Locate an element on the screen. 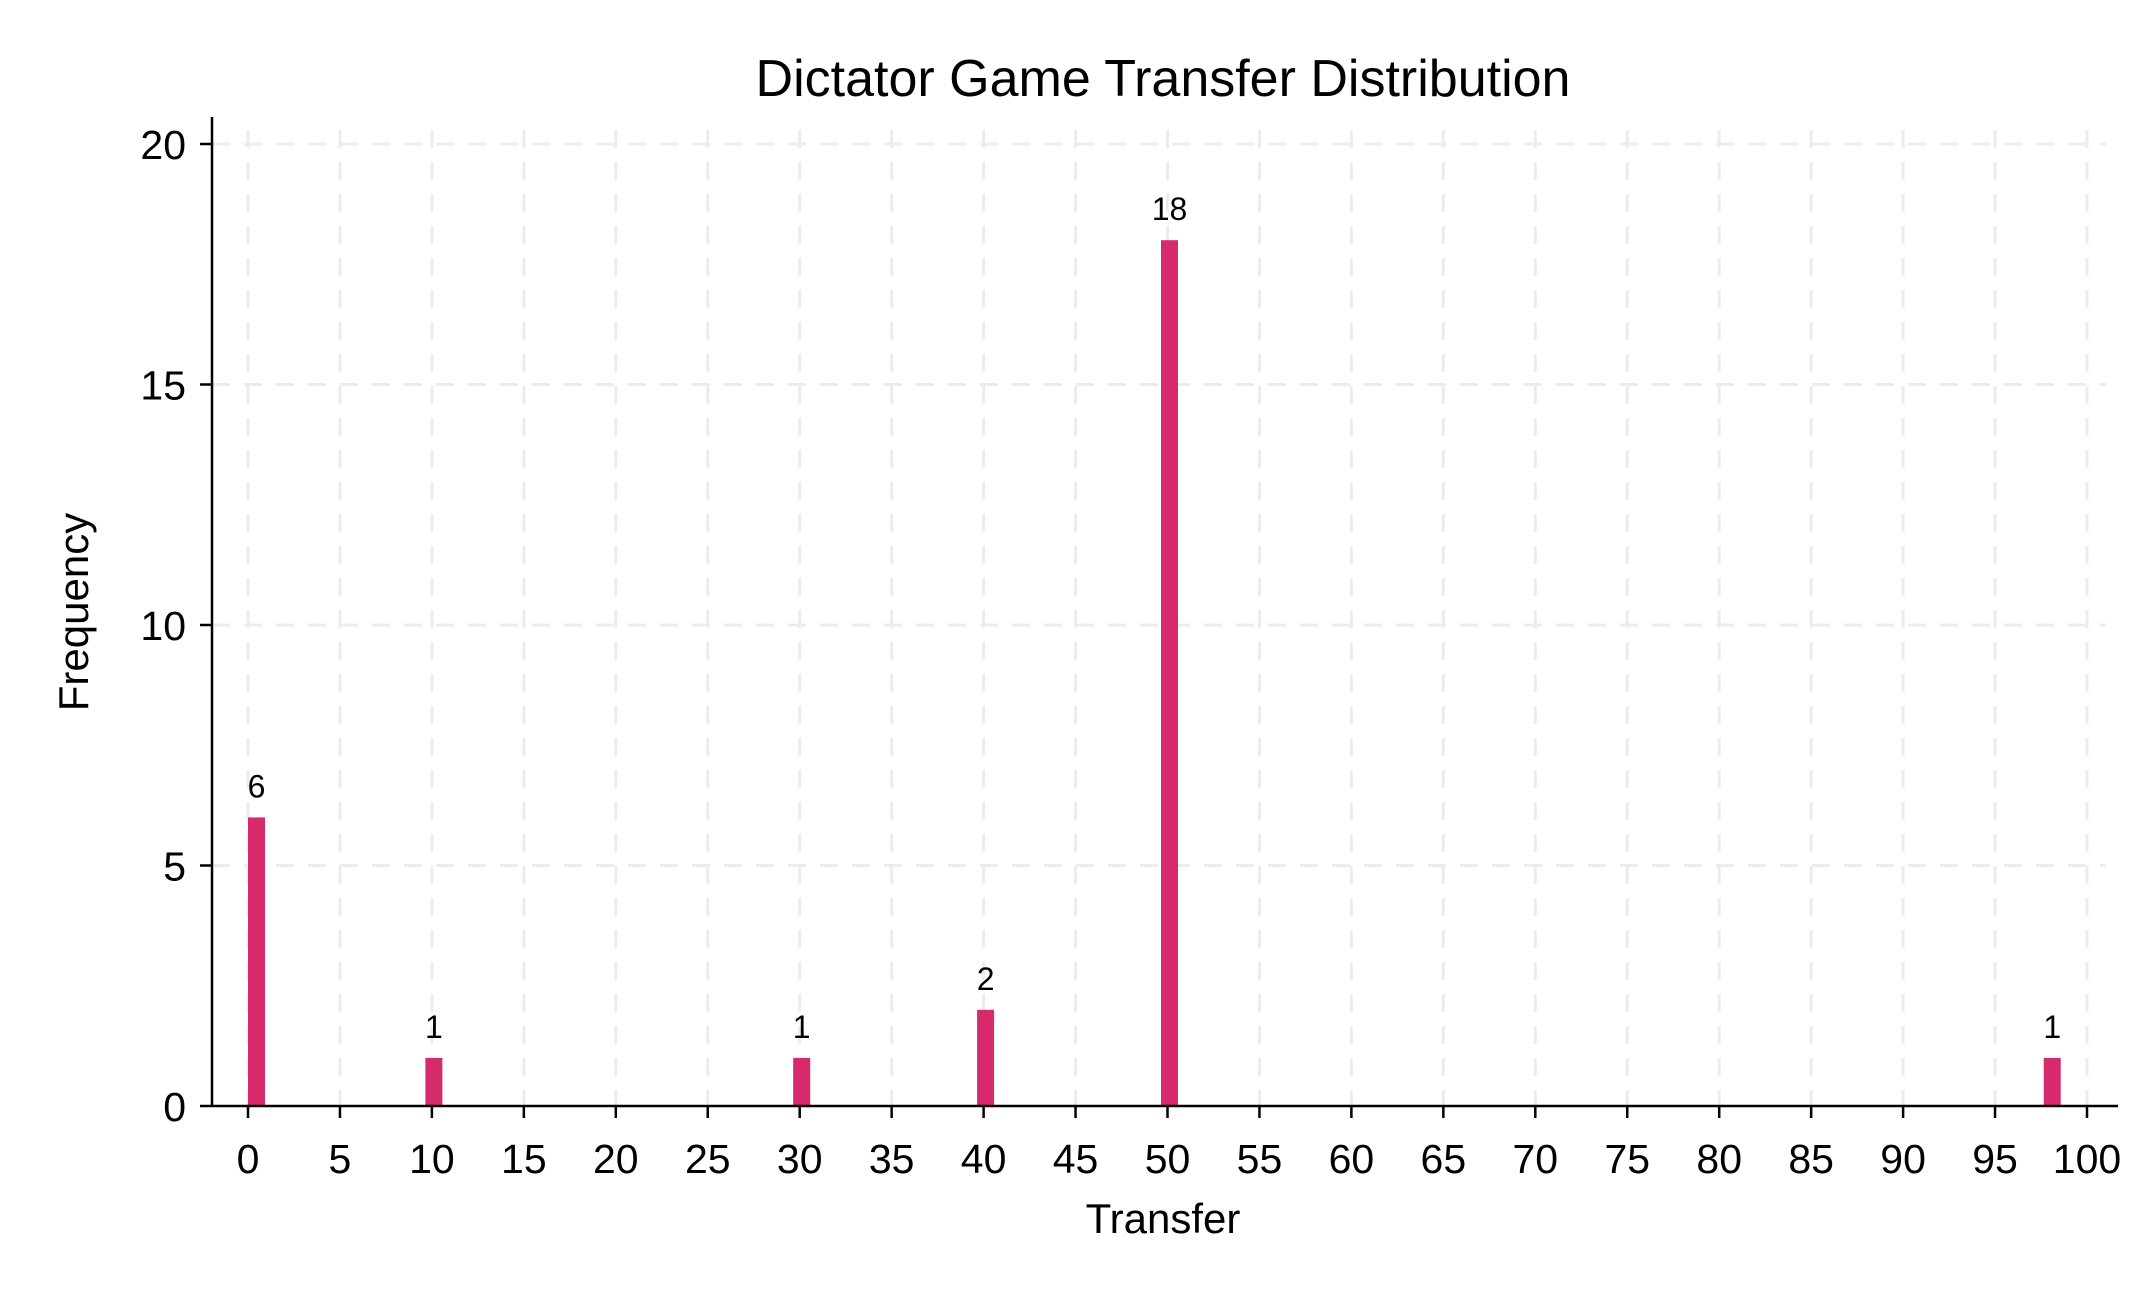  x-tick-label: 40 is located at coordinates (984, 1159).